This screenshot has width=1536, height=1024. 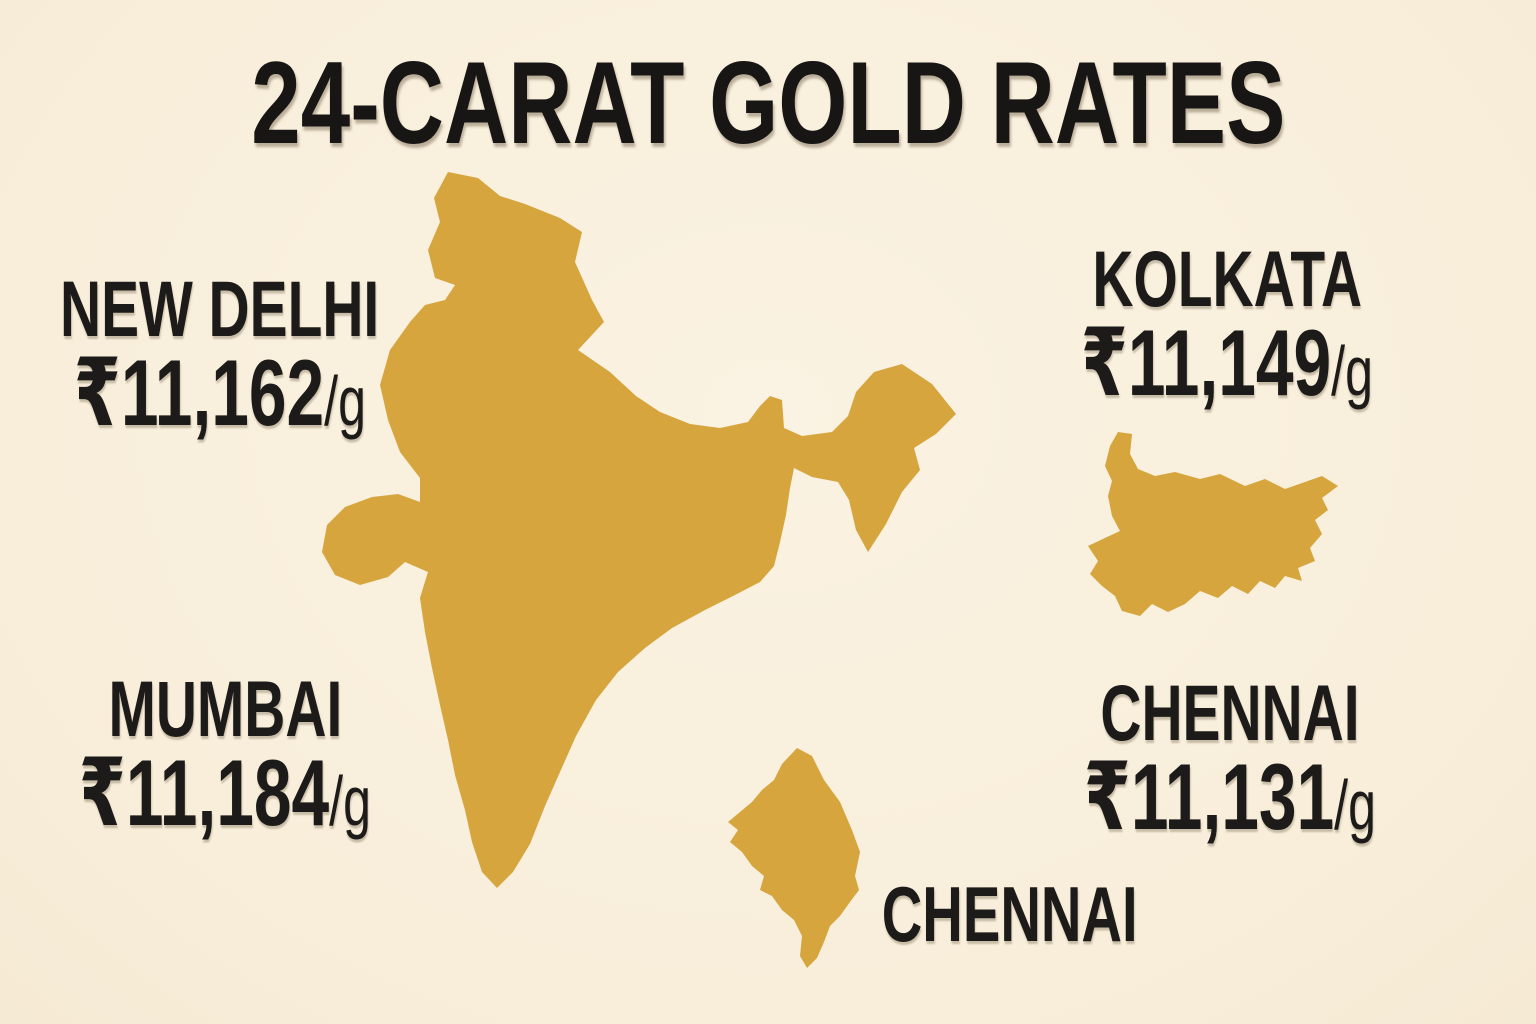 I want to click on city-rate-new-delhi: ₹11,162/g, so click(x=220, y=393).